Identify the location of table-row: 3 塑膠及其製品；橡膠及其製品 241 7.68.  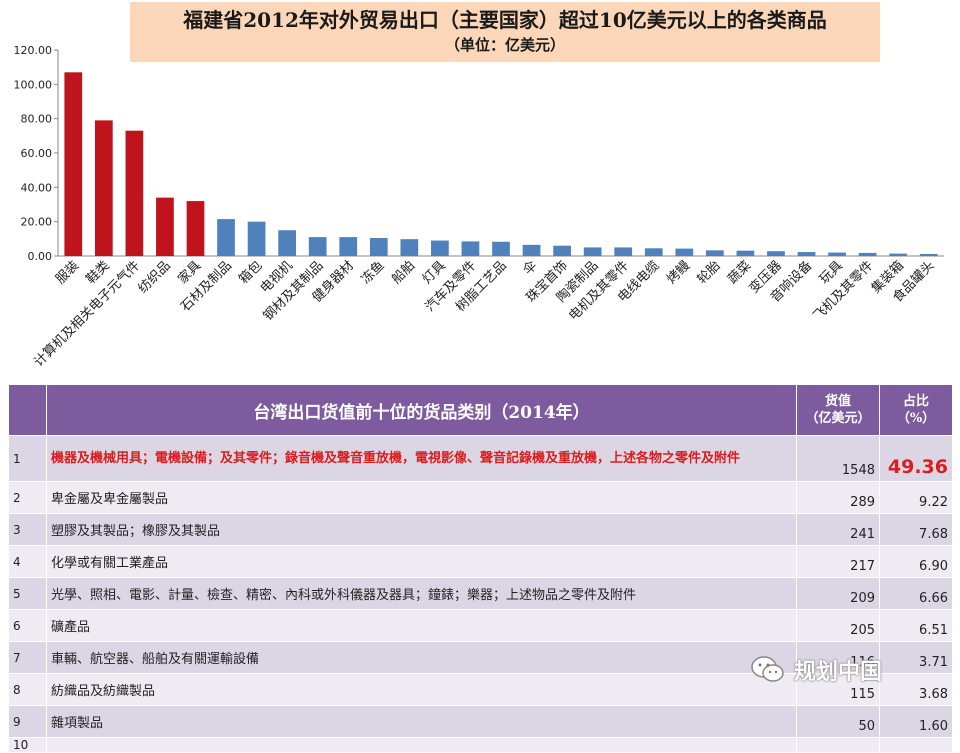
(480, 529).